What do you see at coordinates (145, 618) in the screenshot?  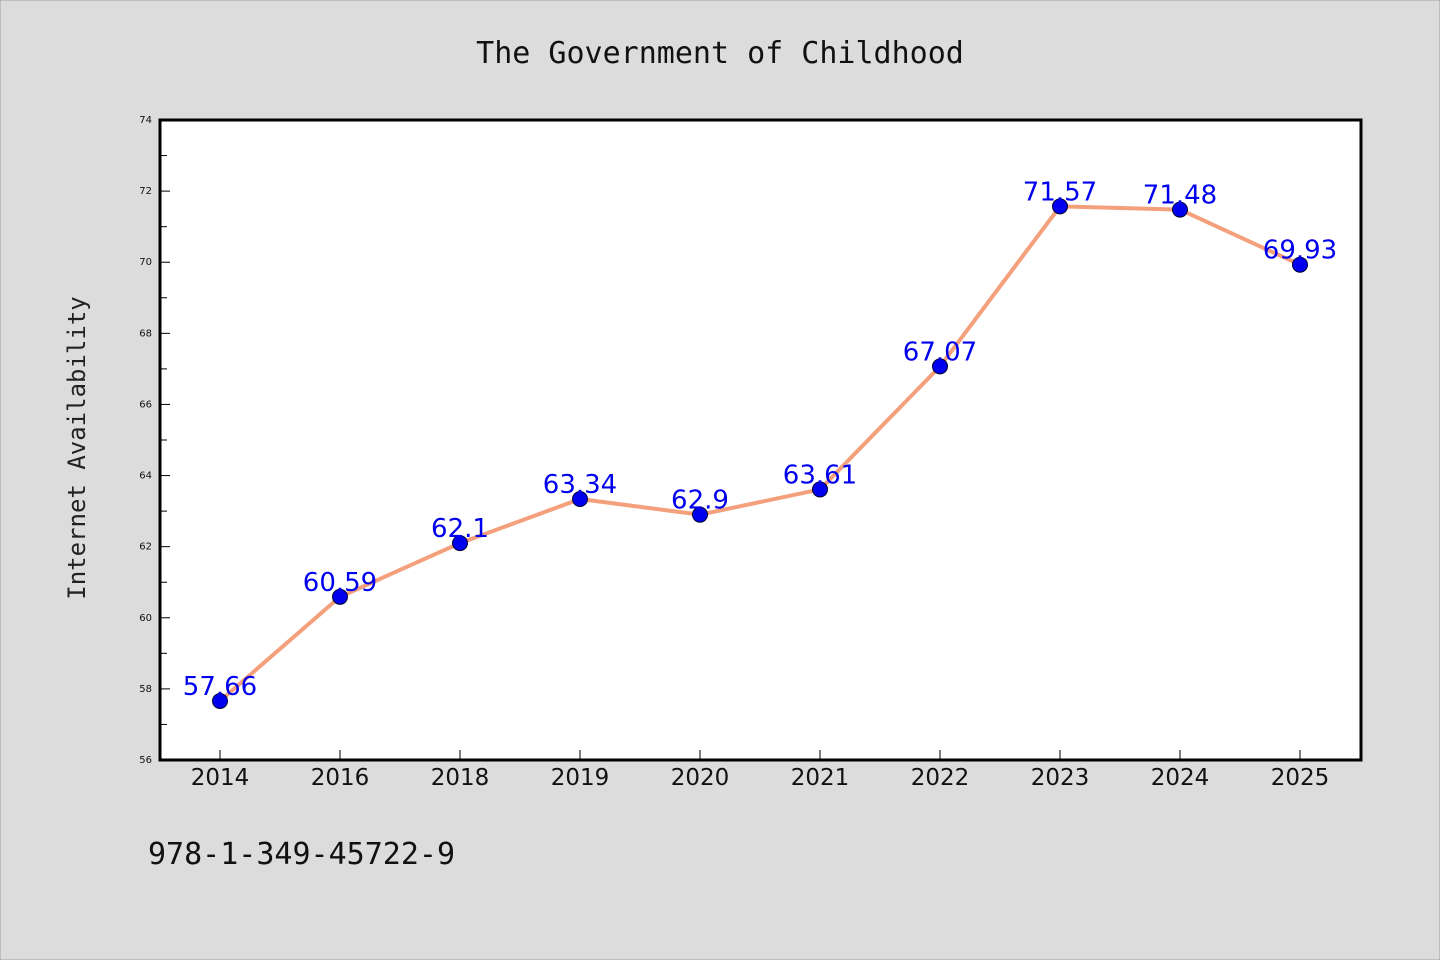 I see `y-tick-label: 60` at bounding box center [145, 618].